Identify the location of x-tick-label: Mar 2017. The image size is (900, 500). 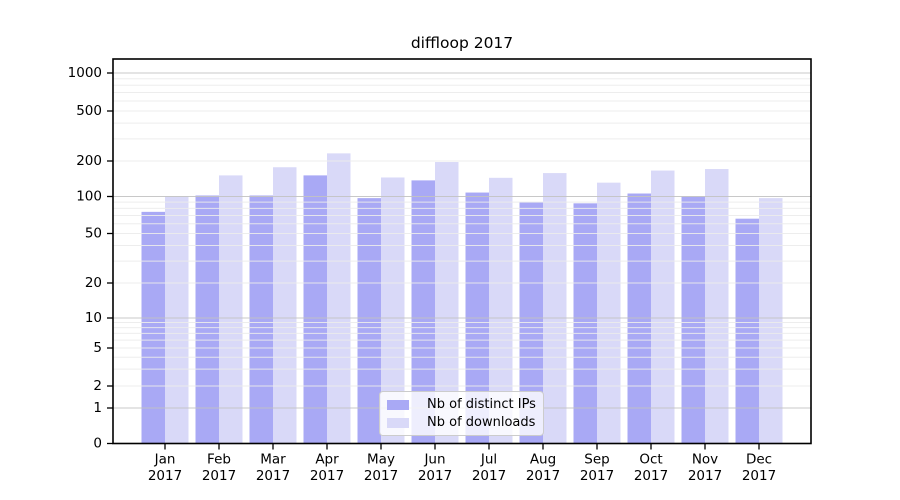
(273, 468).